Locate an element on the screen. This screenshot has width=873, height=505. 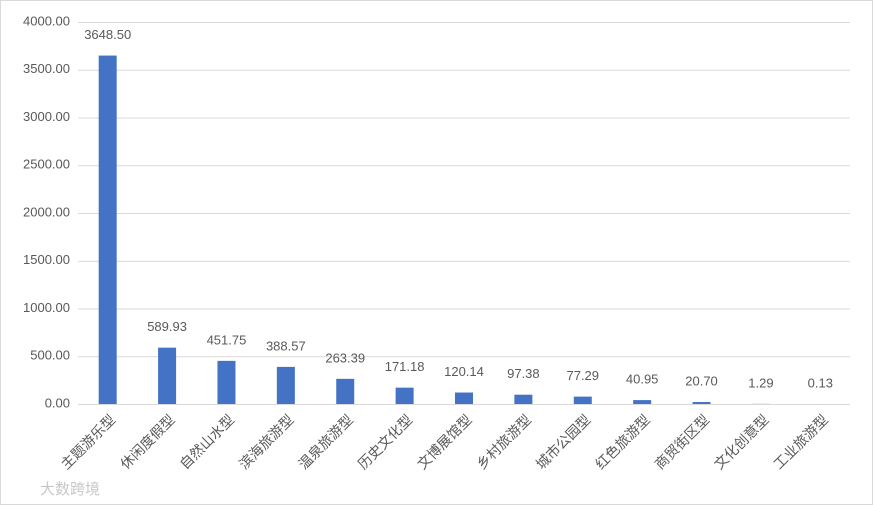
y-tick-label: 500.00 is located at coordinates (50, 355).